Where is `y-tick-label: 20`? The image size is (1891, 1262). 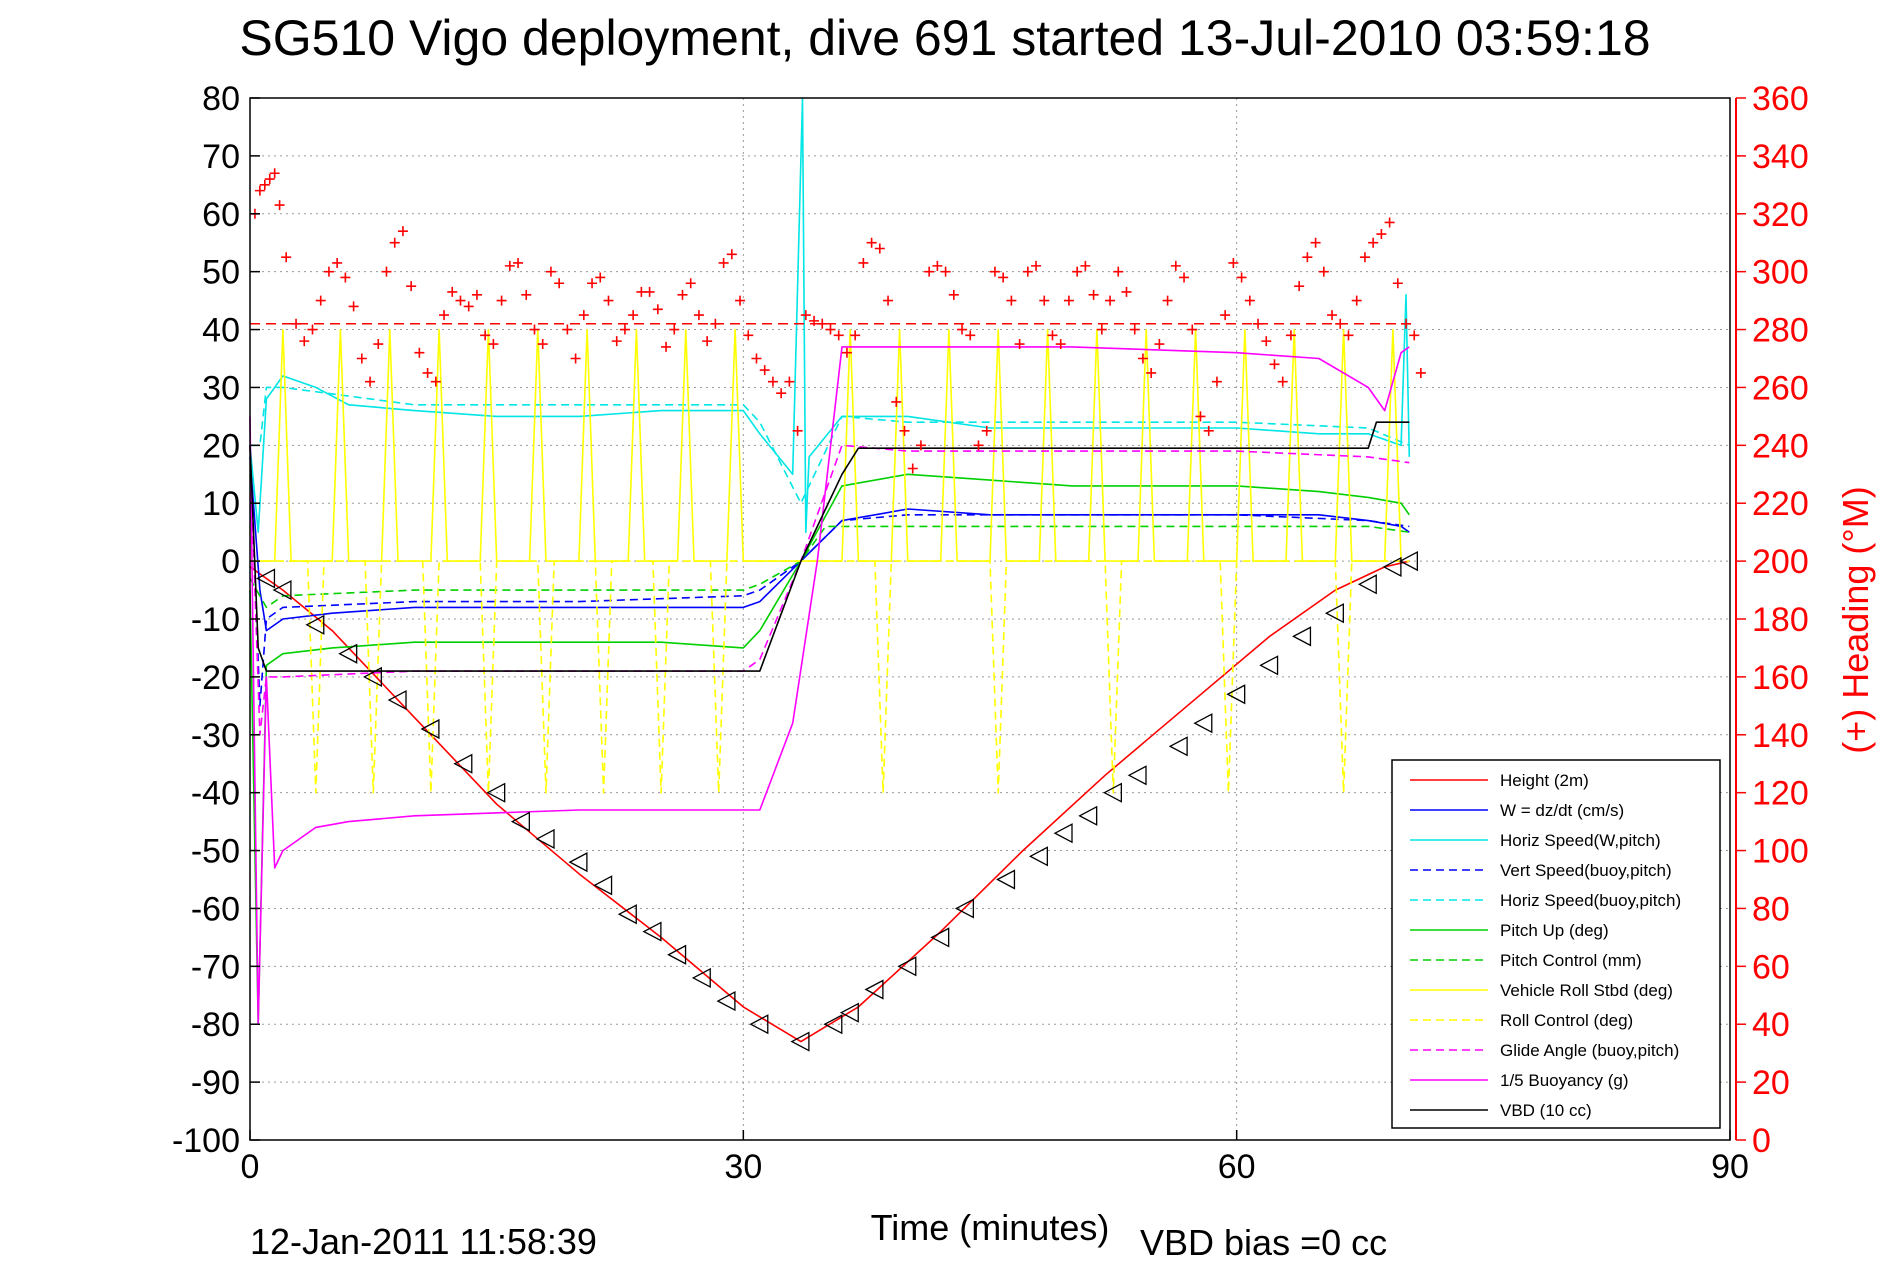
y-tick-label: 20 is located at coordinates (221, 446).